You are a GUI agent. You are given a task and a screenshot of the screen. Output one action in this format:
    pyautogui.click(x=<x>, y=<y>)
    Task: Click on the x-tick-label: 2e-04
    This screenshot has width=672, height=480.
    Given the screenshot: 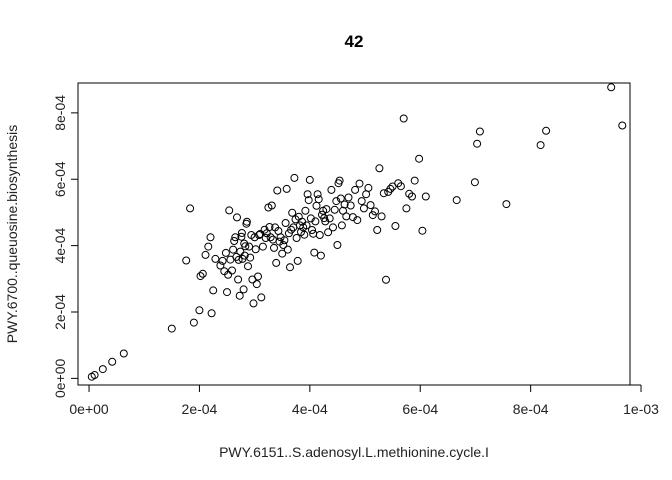 What is the action you would take?
    pyautogui.click(x=200, y=409)
    